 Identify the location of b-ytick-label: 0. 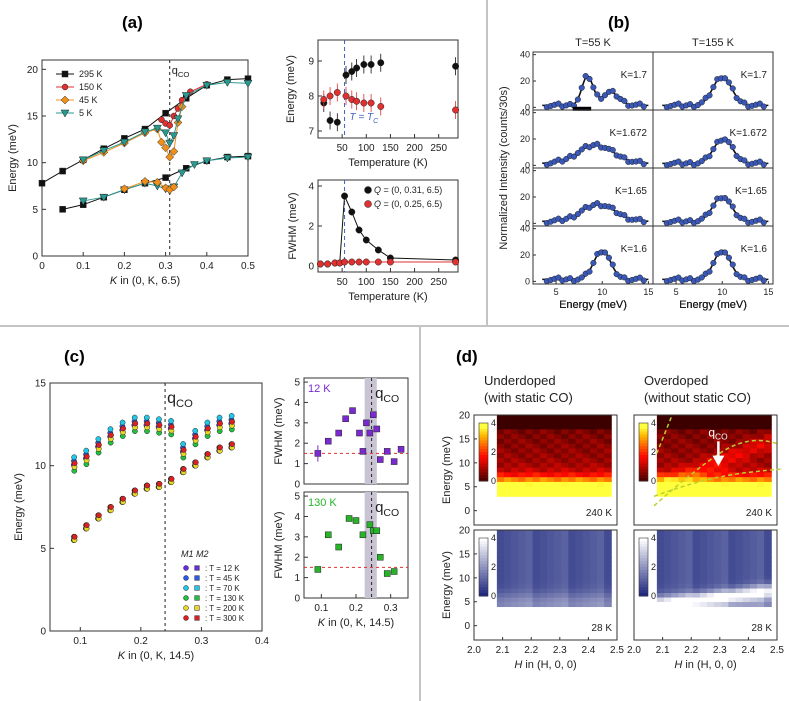
(527, 165).